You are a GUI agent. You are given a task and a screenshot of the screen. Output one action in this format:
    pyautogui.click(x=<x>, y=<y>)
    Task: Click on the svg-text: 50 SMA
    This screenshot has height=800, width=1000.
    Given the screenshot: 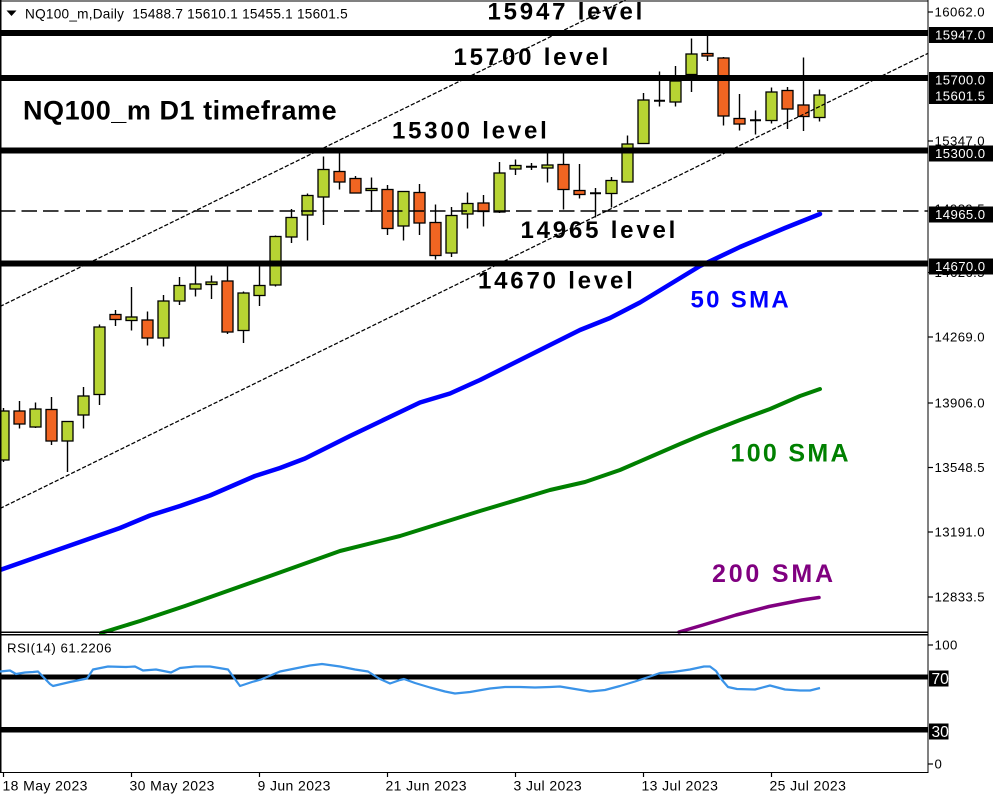 What is the action you would take?
    pyautogui.click(x=741, y=300)
    